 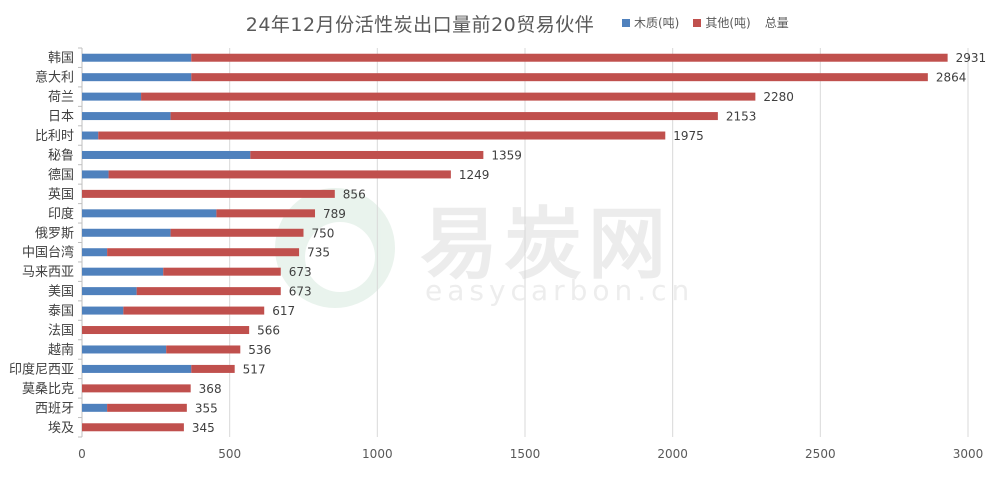 What do you see at coordinates (82, 454) in the screenshot?
I see `x-tick-label: 0` at bounding box center [82, 454].